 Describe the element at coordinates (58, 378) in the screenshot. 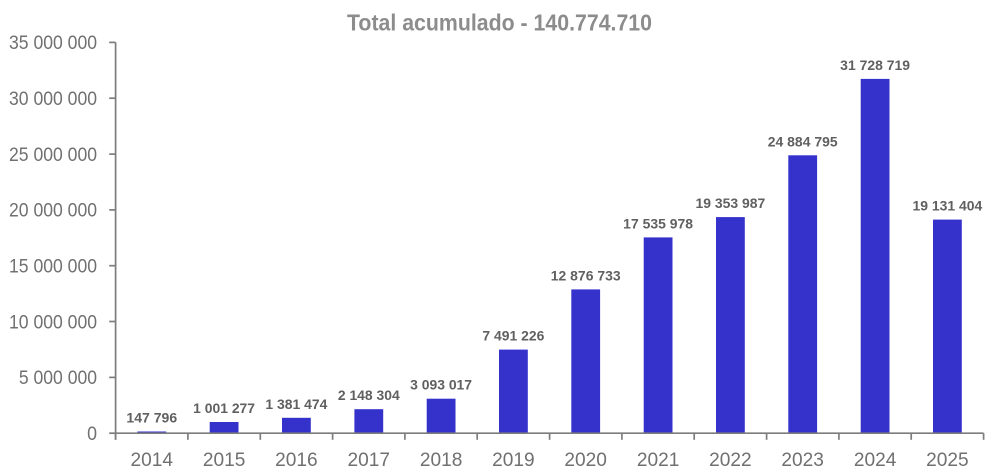

I see `svg-text: 5 000 000` at that location.